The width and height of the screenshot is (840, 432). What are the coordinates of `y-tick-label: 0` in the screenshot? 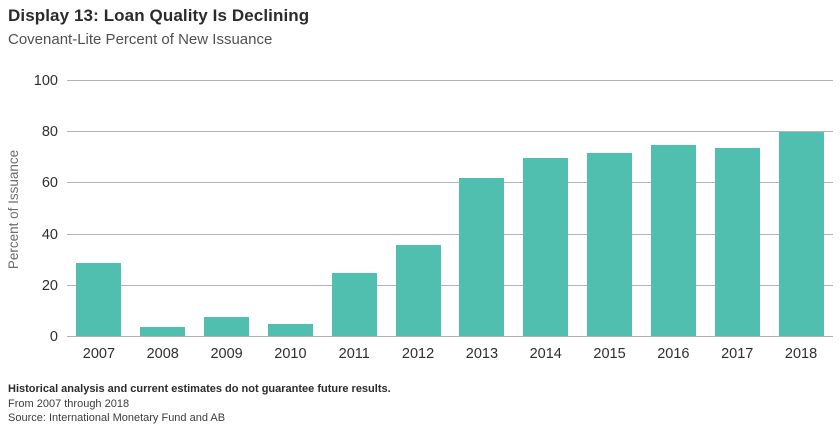 It's located at (53, 337).